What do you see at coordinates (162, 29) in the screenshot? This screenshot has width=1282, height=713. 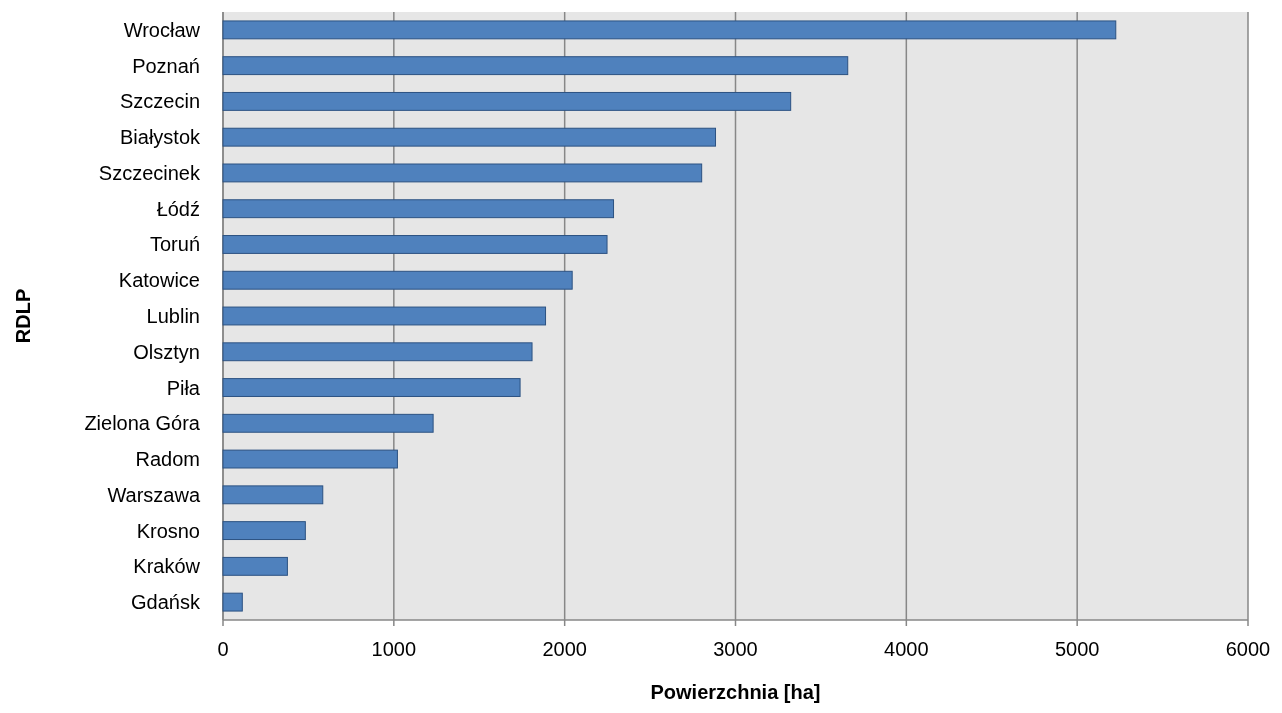 I see `y-tick-label: Wrocław` at bounding box center [162, 29].